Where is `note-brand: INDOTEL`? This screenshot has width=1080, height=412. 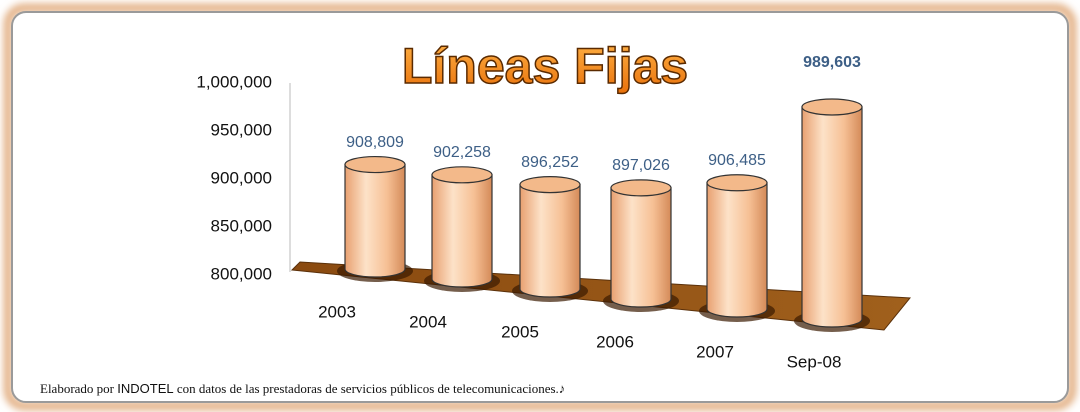
note-brand: INDOTEL is located at coordinates (145, 388).